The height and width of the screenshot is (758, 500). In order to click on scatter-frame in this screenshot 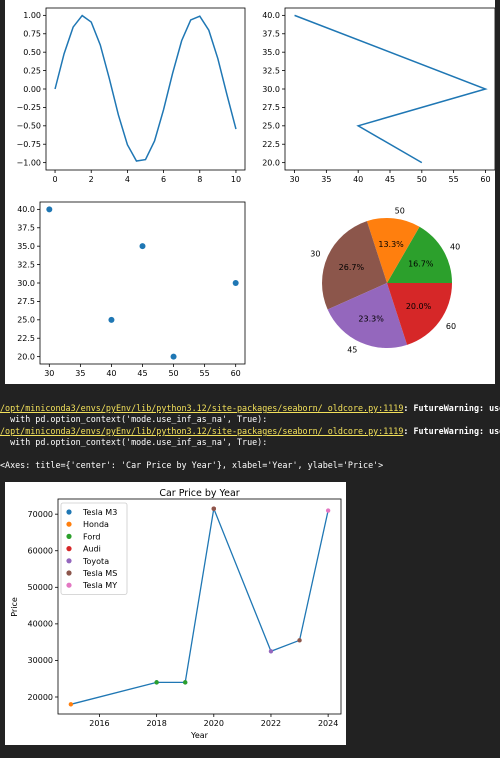, I will do `click(142, 283)`.